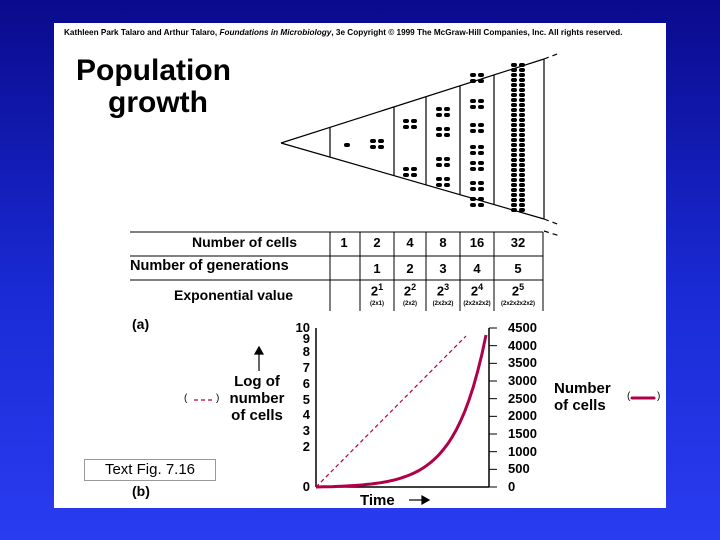 The width and height of the screenshot is (720, 540). What do you see at coordinates (477, 304) in the screenshot?
I see `exponent-expansion-3: (2x2x2x2)` at bounding box center [477, 304].